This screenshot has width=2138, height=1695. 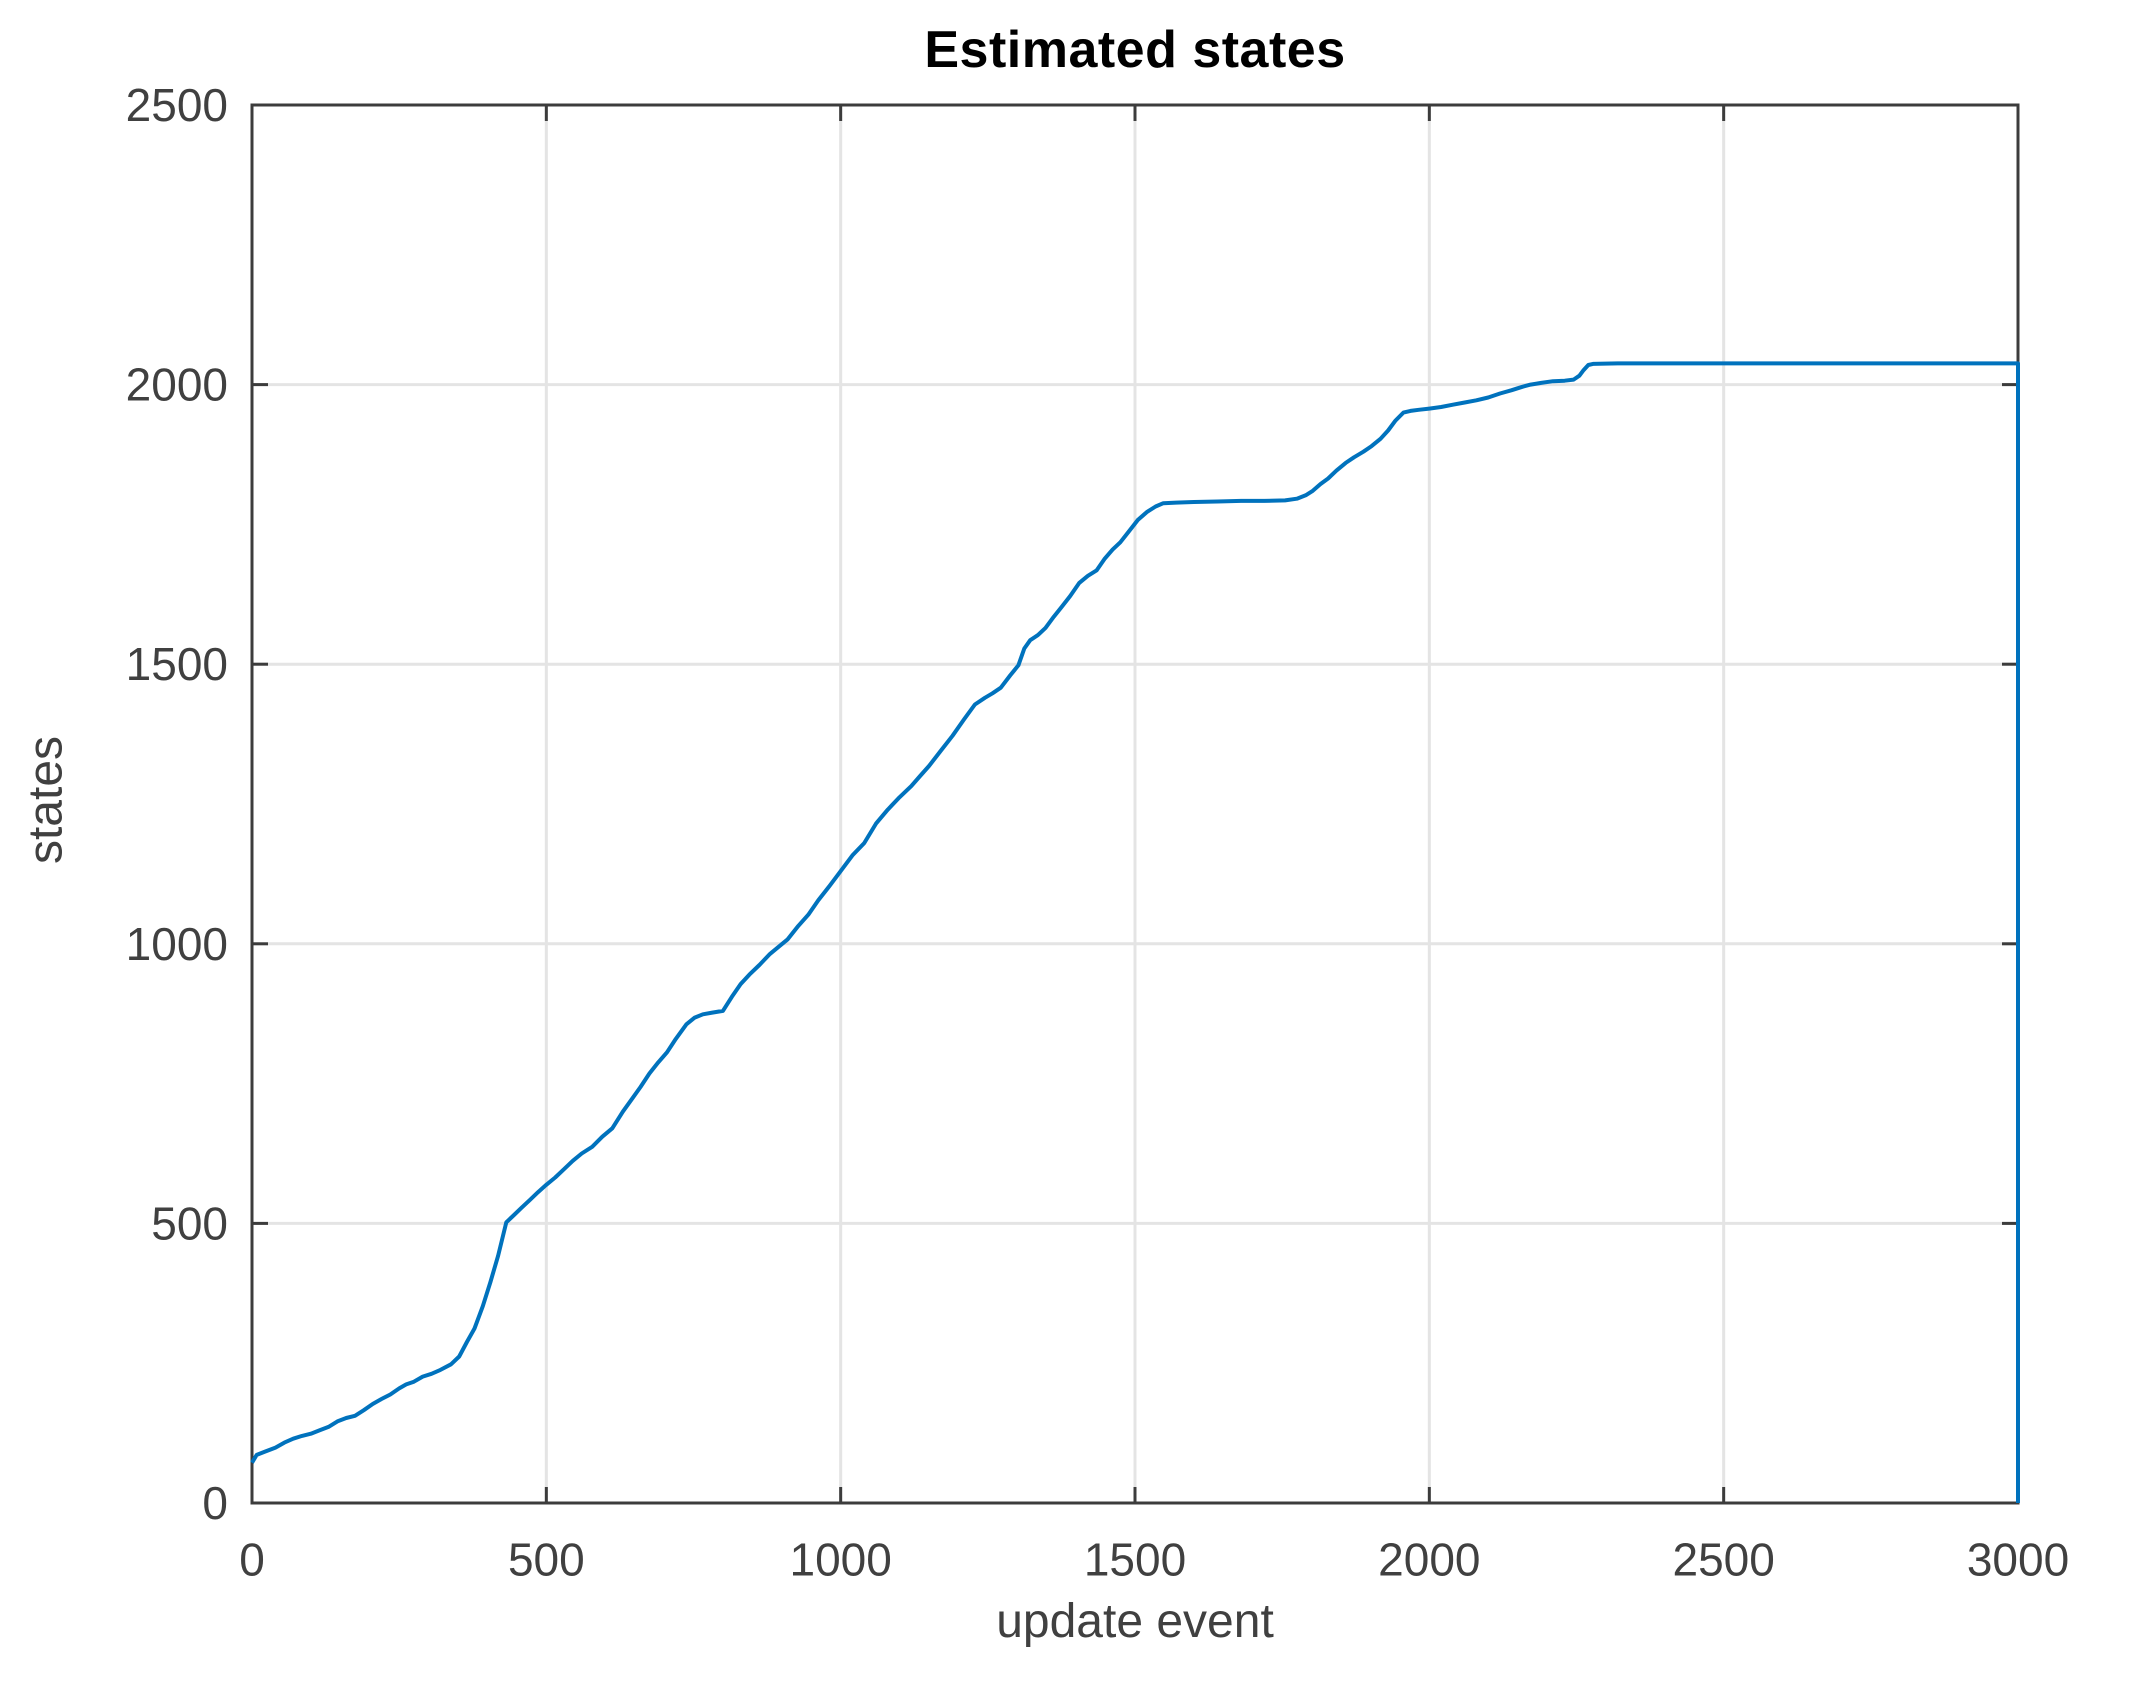 What do you see at coordinates (215, 1503) in the screenshot?
I see `y-tick-label: 0` at bounding box center [215, 1503].